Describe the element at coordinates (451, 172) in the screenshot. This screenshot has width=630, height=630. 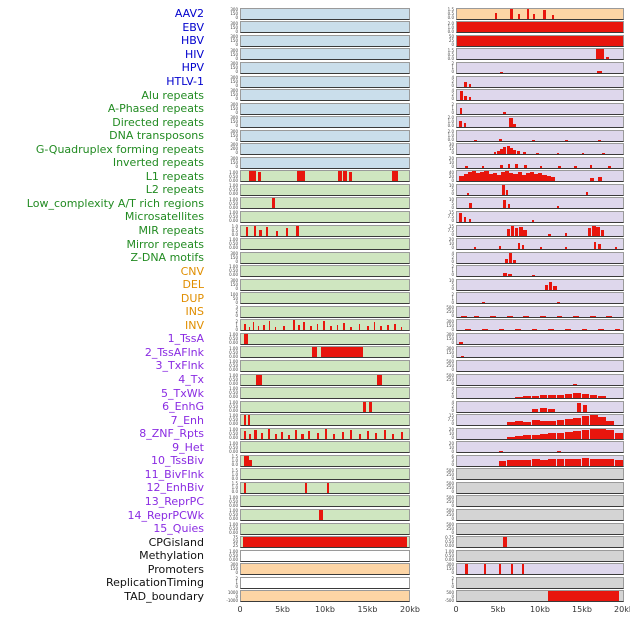
I see `y-tick-label: 40` at that location.